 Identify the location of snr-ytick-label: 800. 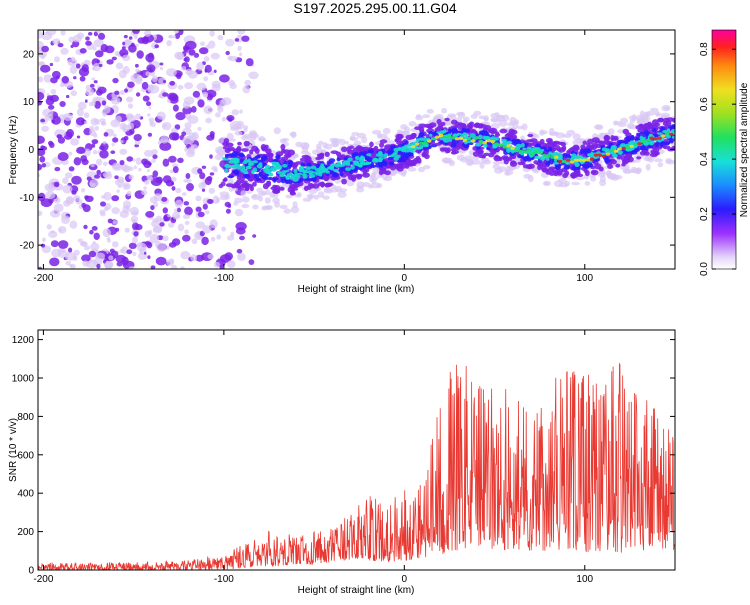
(25, 417).